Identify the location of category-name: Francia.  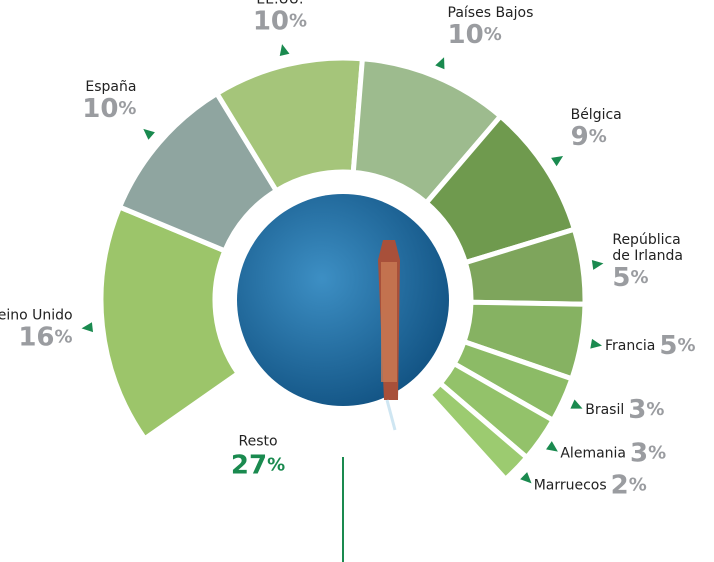
(630, 346).